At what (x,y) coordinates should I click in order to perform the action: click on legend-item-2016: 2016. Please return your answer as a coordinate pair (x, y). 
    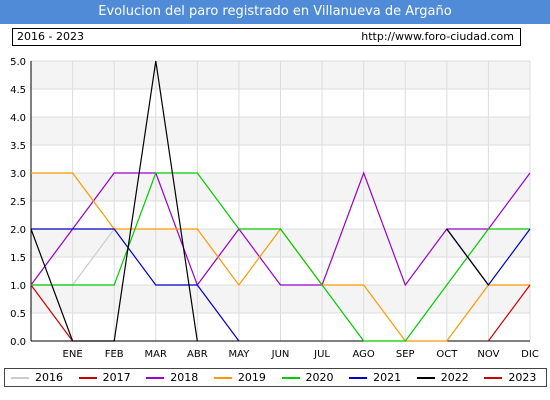
    Looking at the image, I should click on (39, 377).